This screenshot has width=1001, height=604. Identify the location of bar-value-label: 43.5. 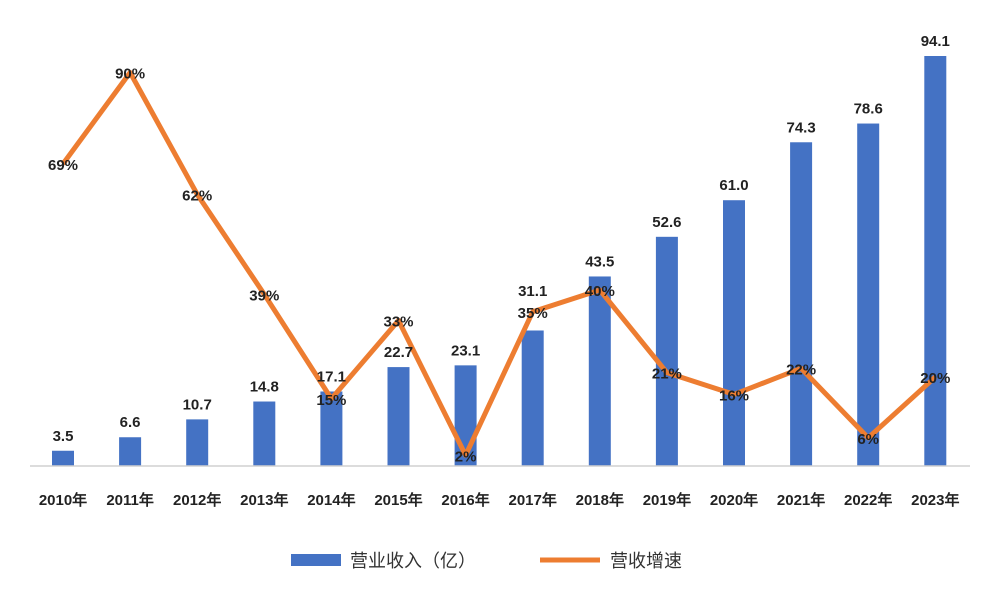
(599, 261).